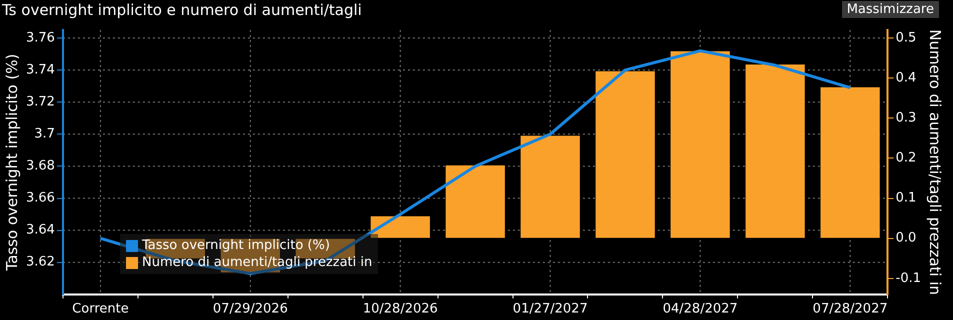  I want to click on y2-tick-label: 0.3, so click(906, 118).